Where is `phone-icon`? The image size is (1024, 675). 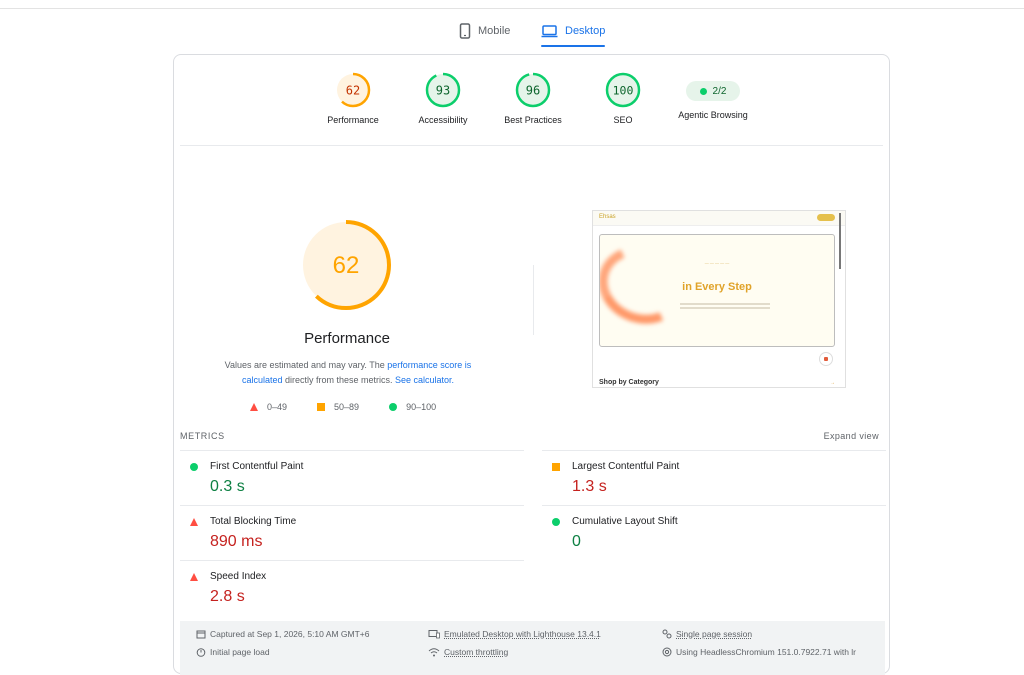
phone-icon is located at coordinates (465, 31).